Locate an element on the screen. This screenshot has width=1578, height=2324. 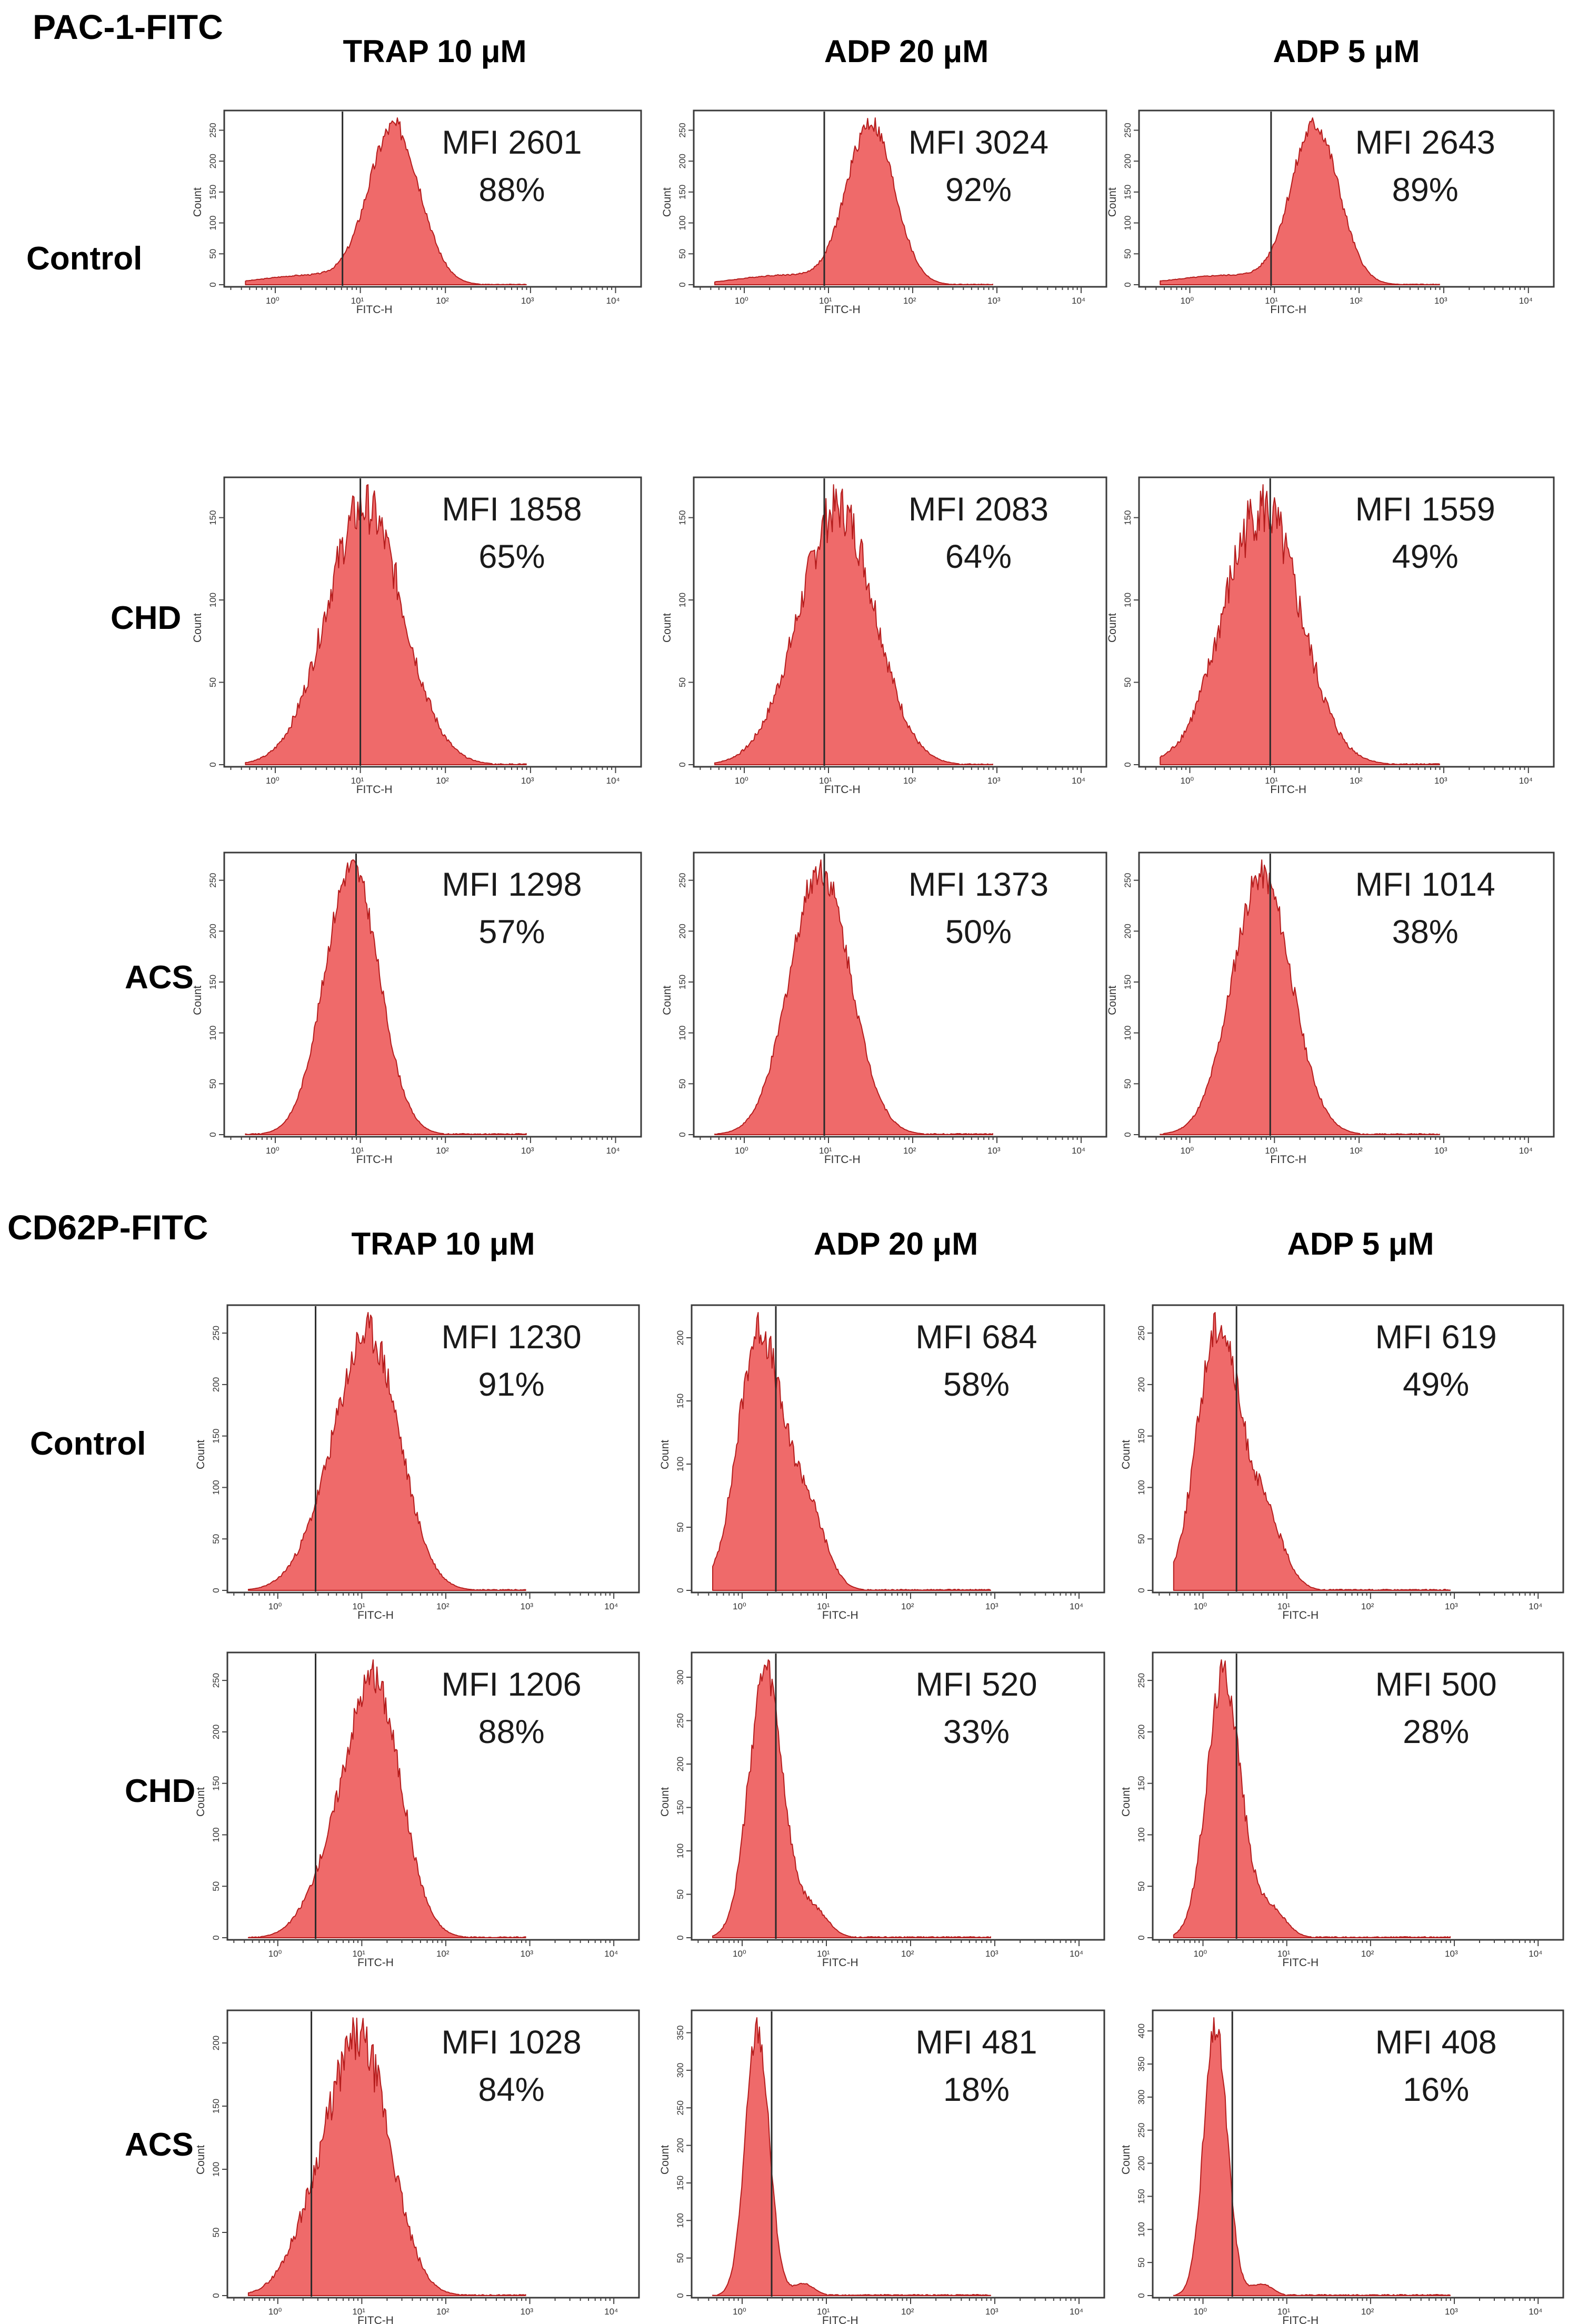
y-tick-label: 350 is located at coordinates (680, 2032).